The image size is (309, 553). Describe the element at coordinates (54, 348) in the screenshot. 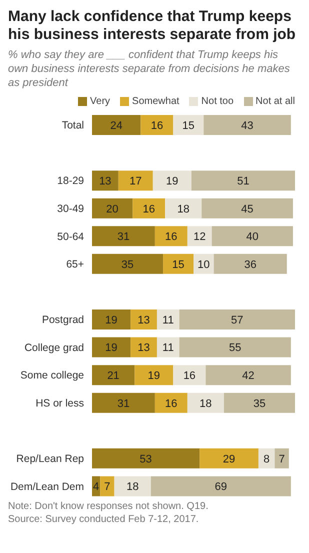

I see `y-tick-label: College grad` at that location.